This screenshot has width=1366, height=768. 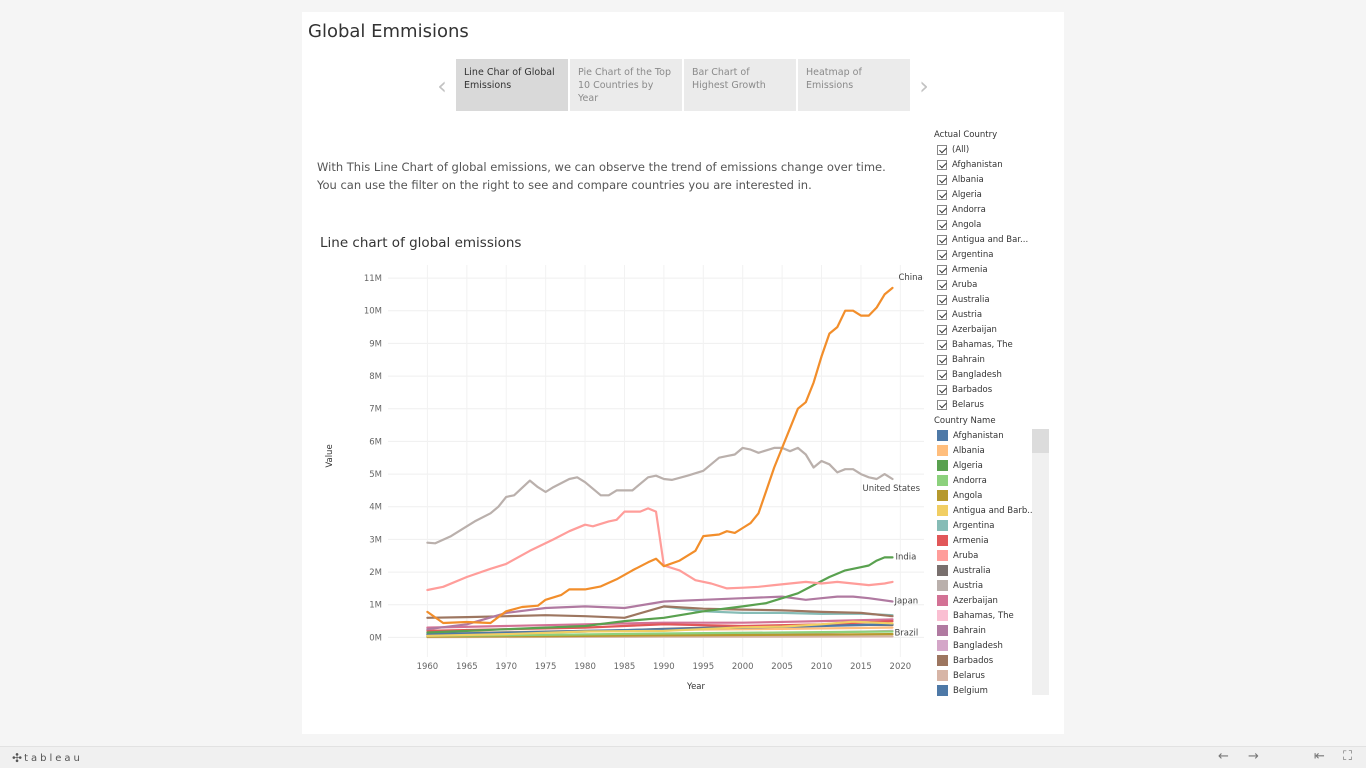 I want to click on filter-item: Australia, so click(x=994, y=299).